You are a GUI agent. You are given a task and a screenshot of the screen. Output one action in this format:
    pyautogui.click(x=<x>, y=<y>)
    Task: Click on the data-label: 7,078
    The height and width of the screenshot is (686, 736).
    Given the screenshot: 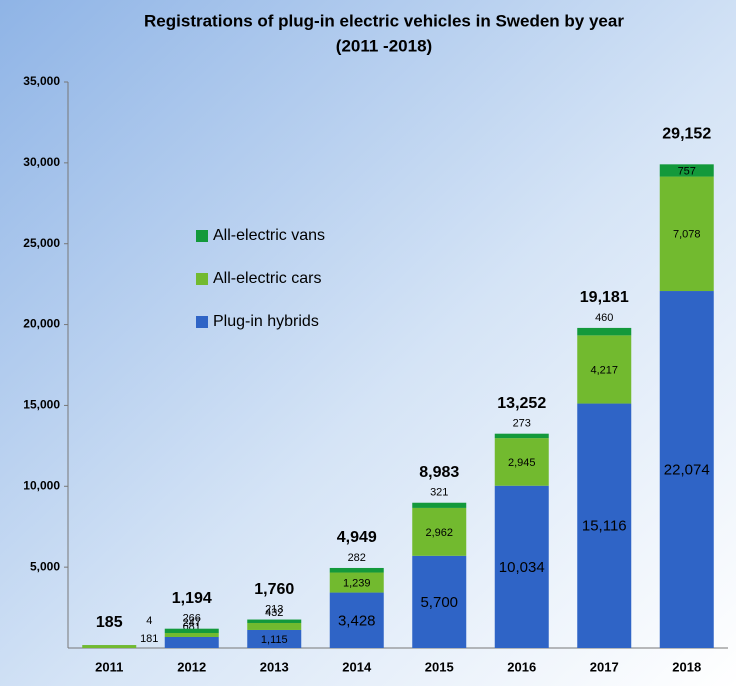 What is the action you would take?
    pyautogui.click(x=687, y=235)
    